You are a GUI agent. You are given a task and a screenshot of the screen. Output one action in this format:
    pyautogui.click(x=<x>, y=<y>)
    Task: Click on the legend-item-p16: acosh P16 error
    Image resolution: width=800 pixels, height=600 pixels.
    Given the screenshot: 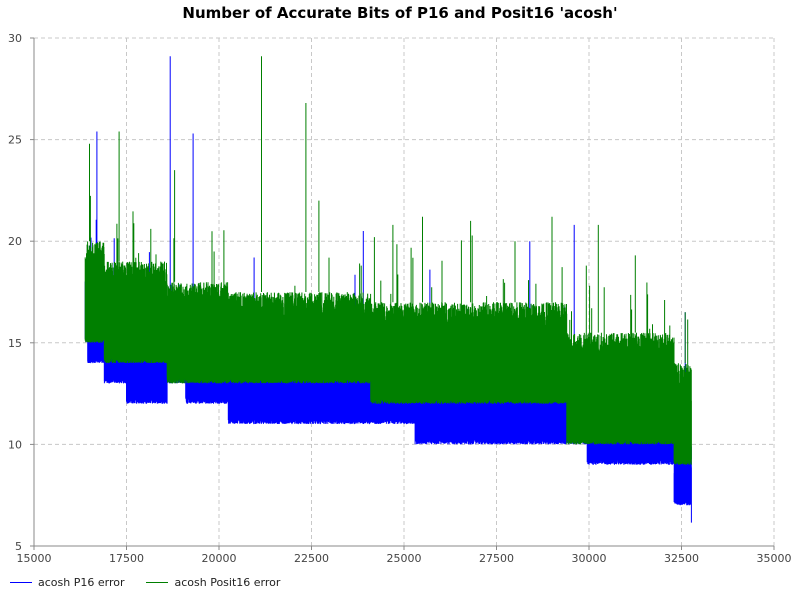 What is the action you would take?
    pyautogui.click(x=67, y=582)
    